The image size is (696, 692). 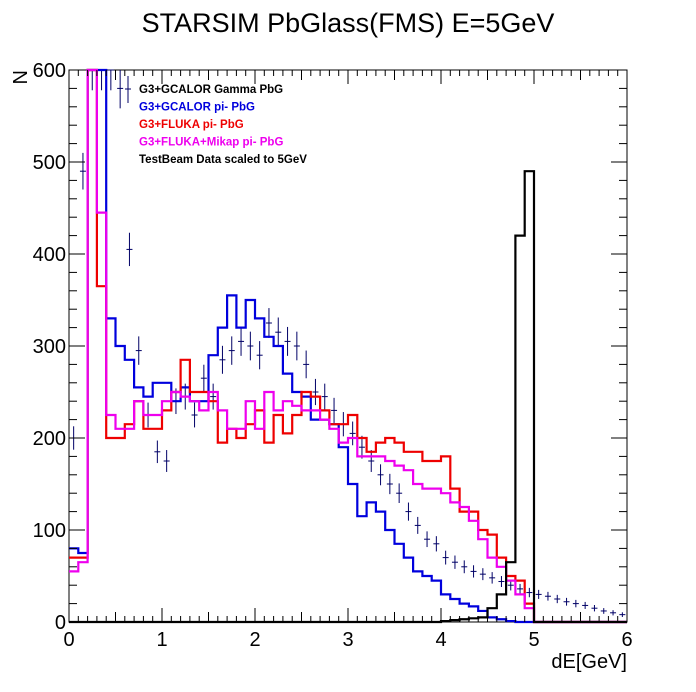 I want to click on x-tick-label: 3, so click(x=347, y=640).